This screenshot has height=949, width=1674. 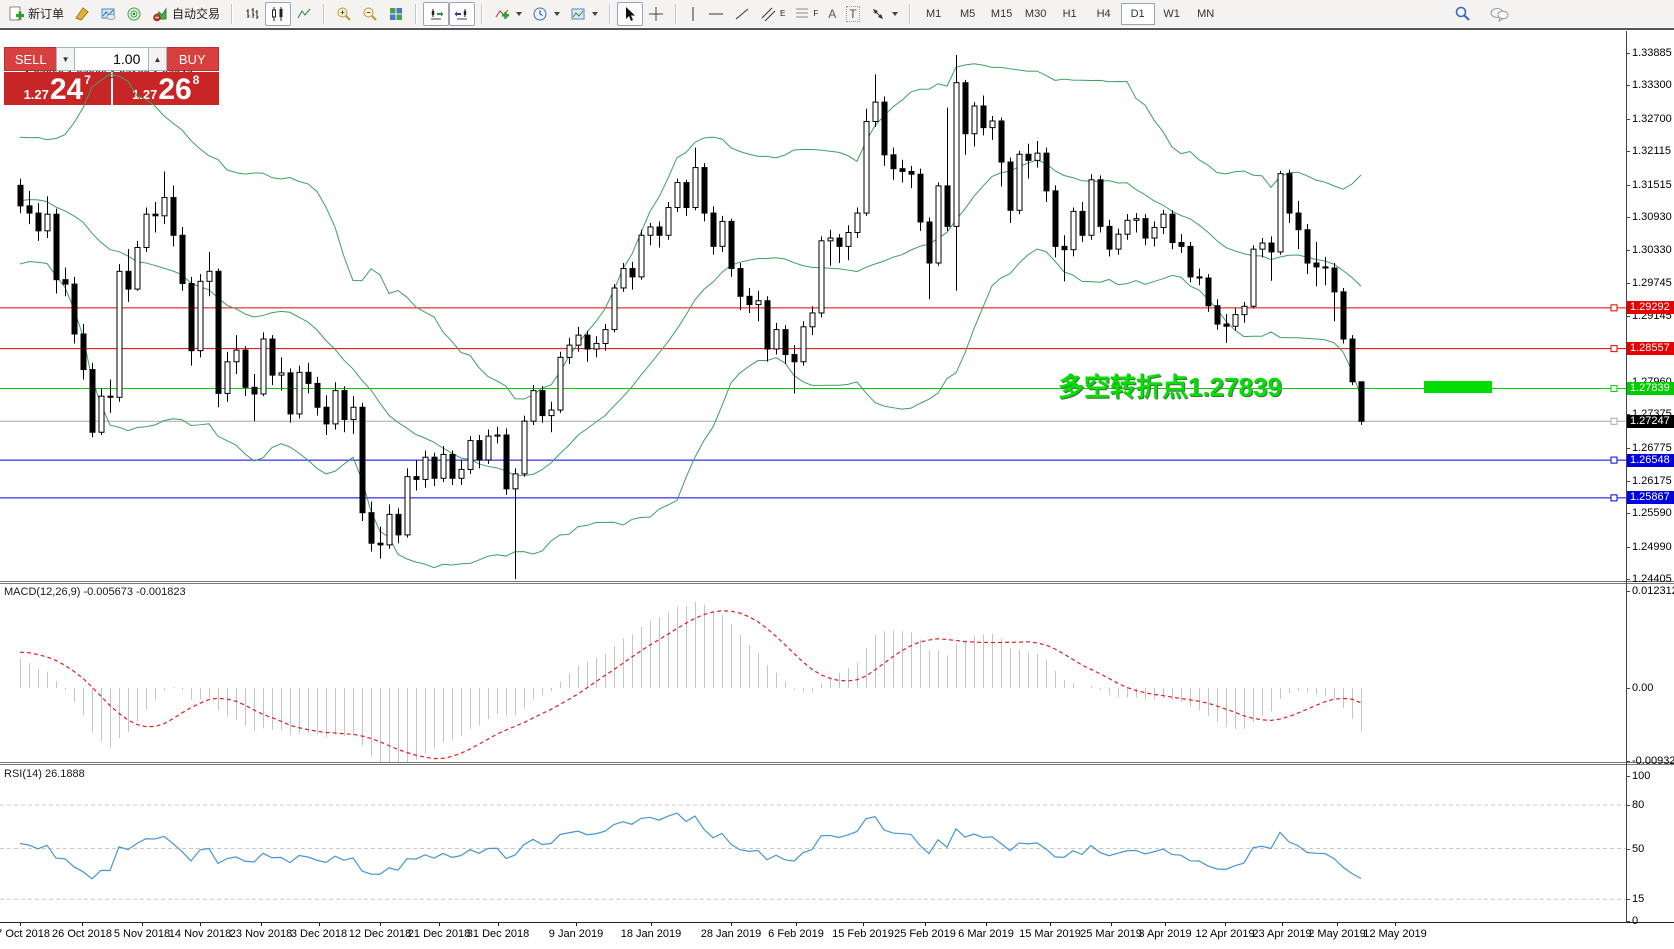 What do you see at coordinates (742, 14) in the screenshot?
I see `trendline-button` at bounding box center [742, 14].